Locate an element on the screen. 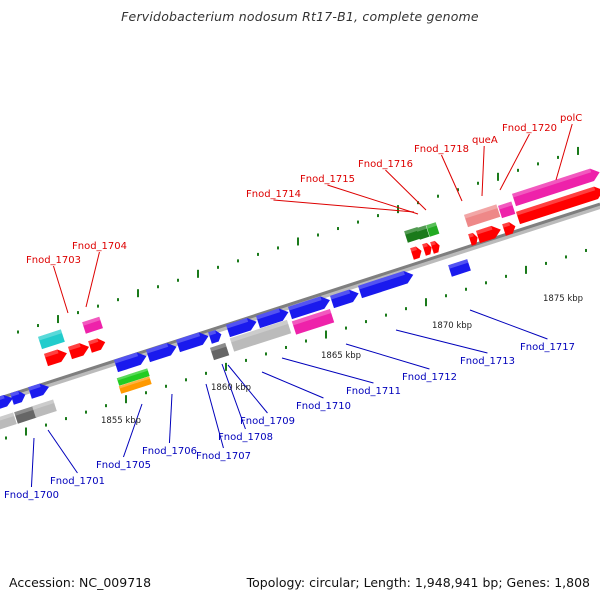 The image size is (600, 600). gene-label: Fnod_1705 is located at coordinates (123, 465).